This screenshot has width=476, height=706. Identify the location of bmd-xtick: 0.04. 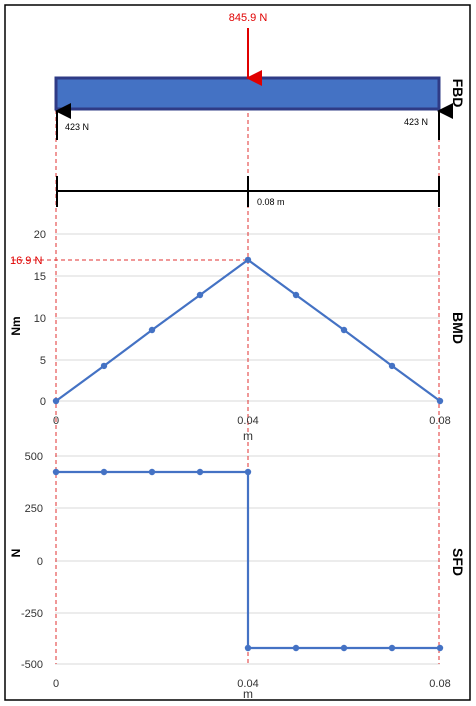
(247, 421).